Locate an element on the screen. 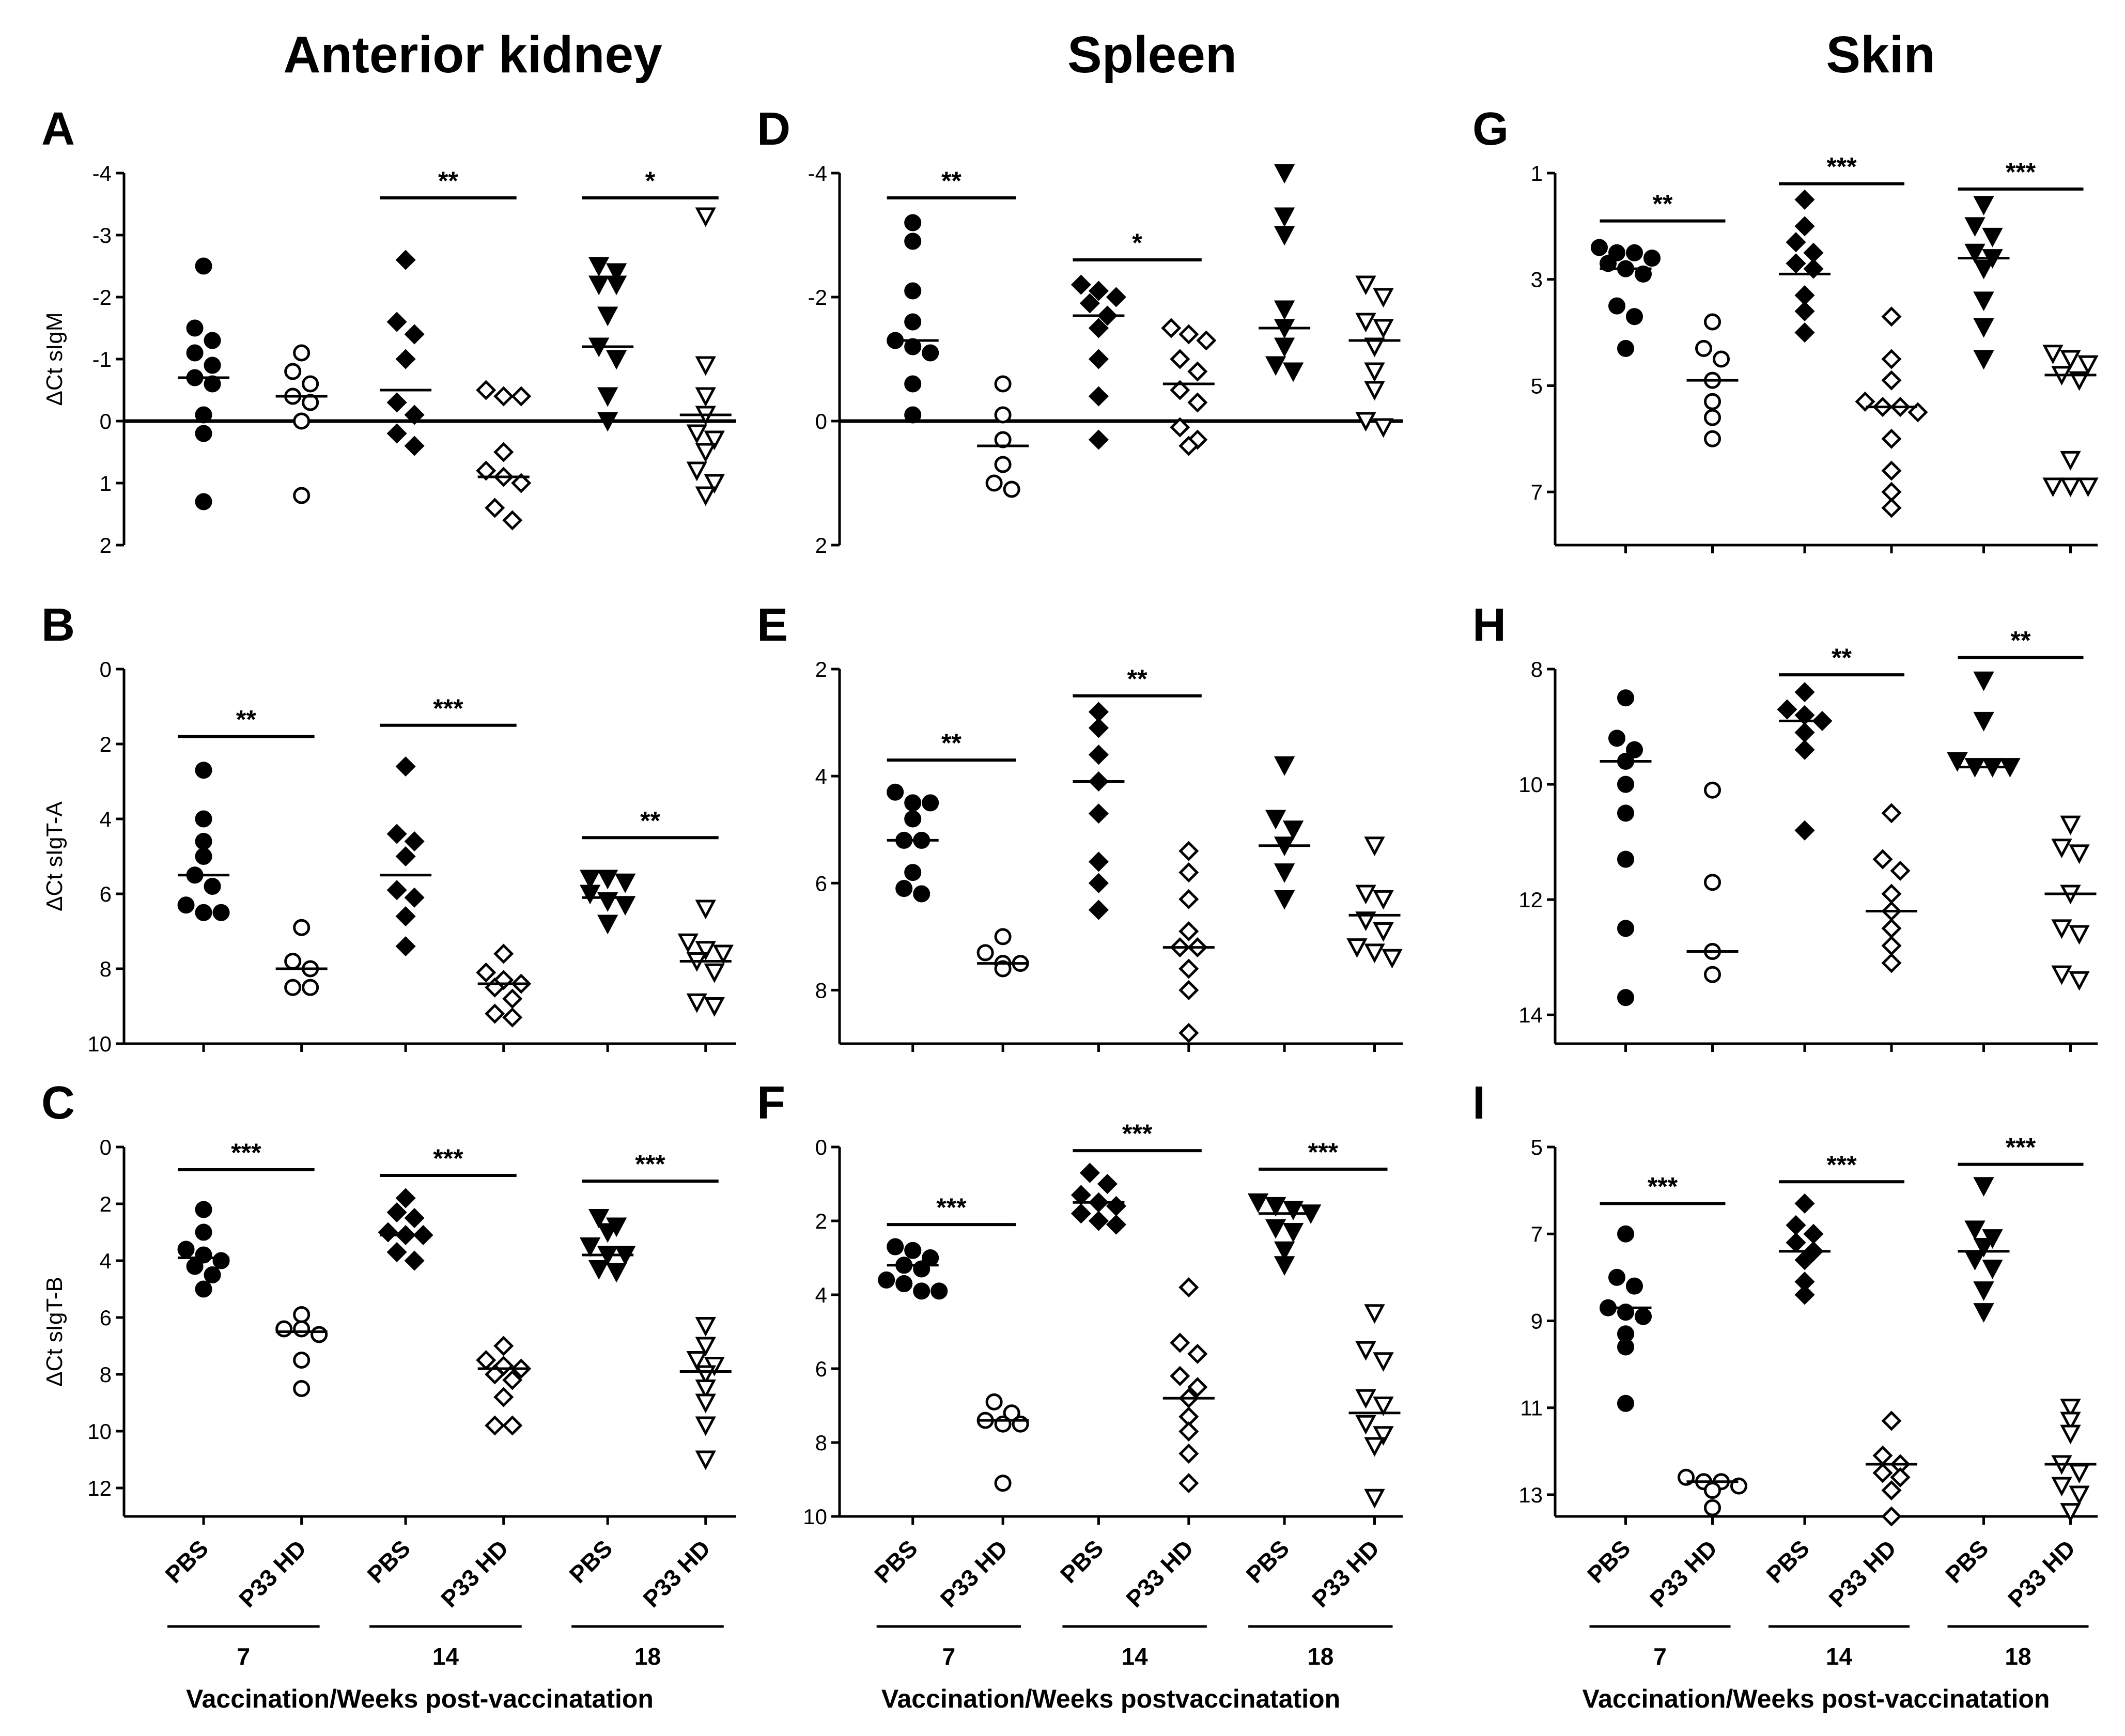  y-tick-label: 12 is located at coordinates (1531, 900).